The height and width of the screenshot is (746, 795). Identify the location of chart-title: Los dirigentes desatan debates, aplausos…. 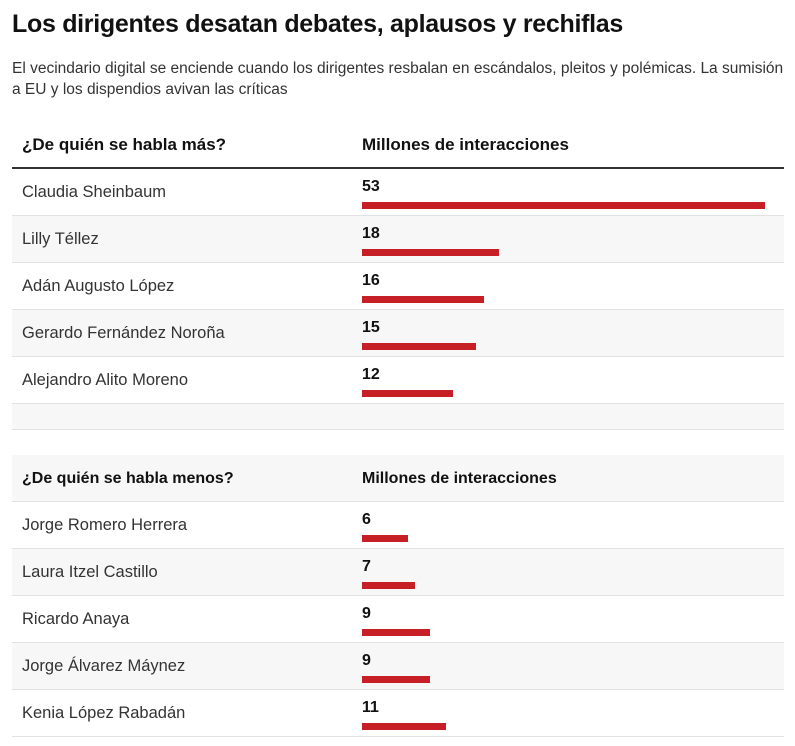
(318, 24).